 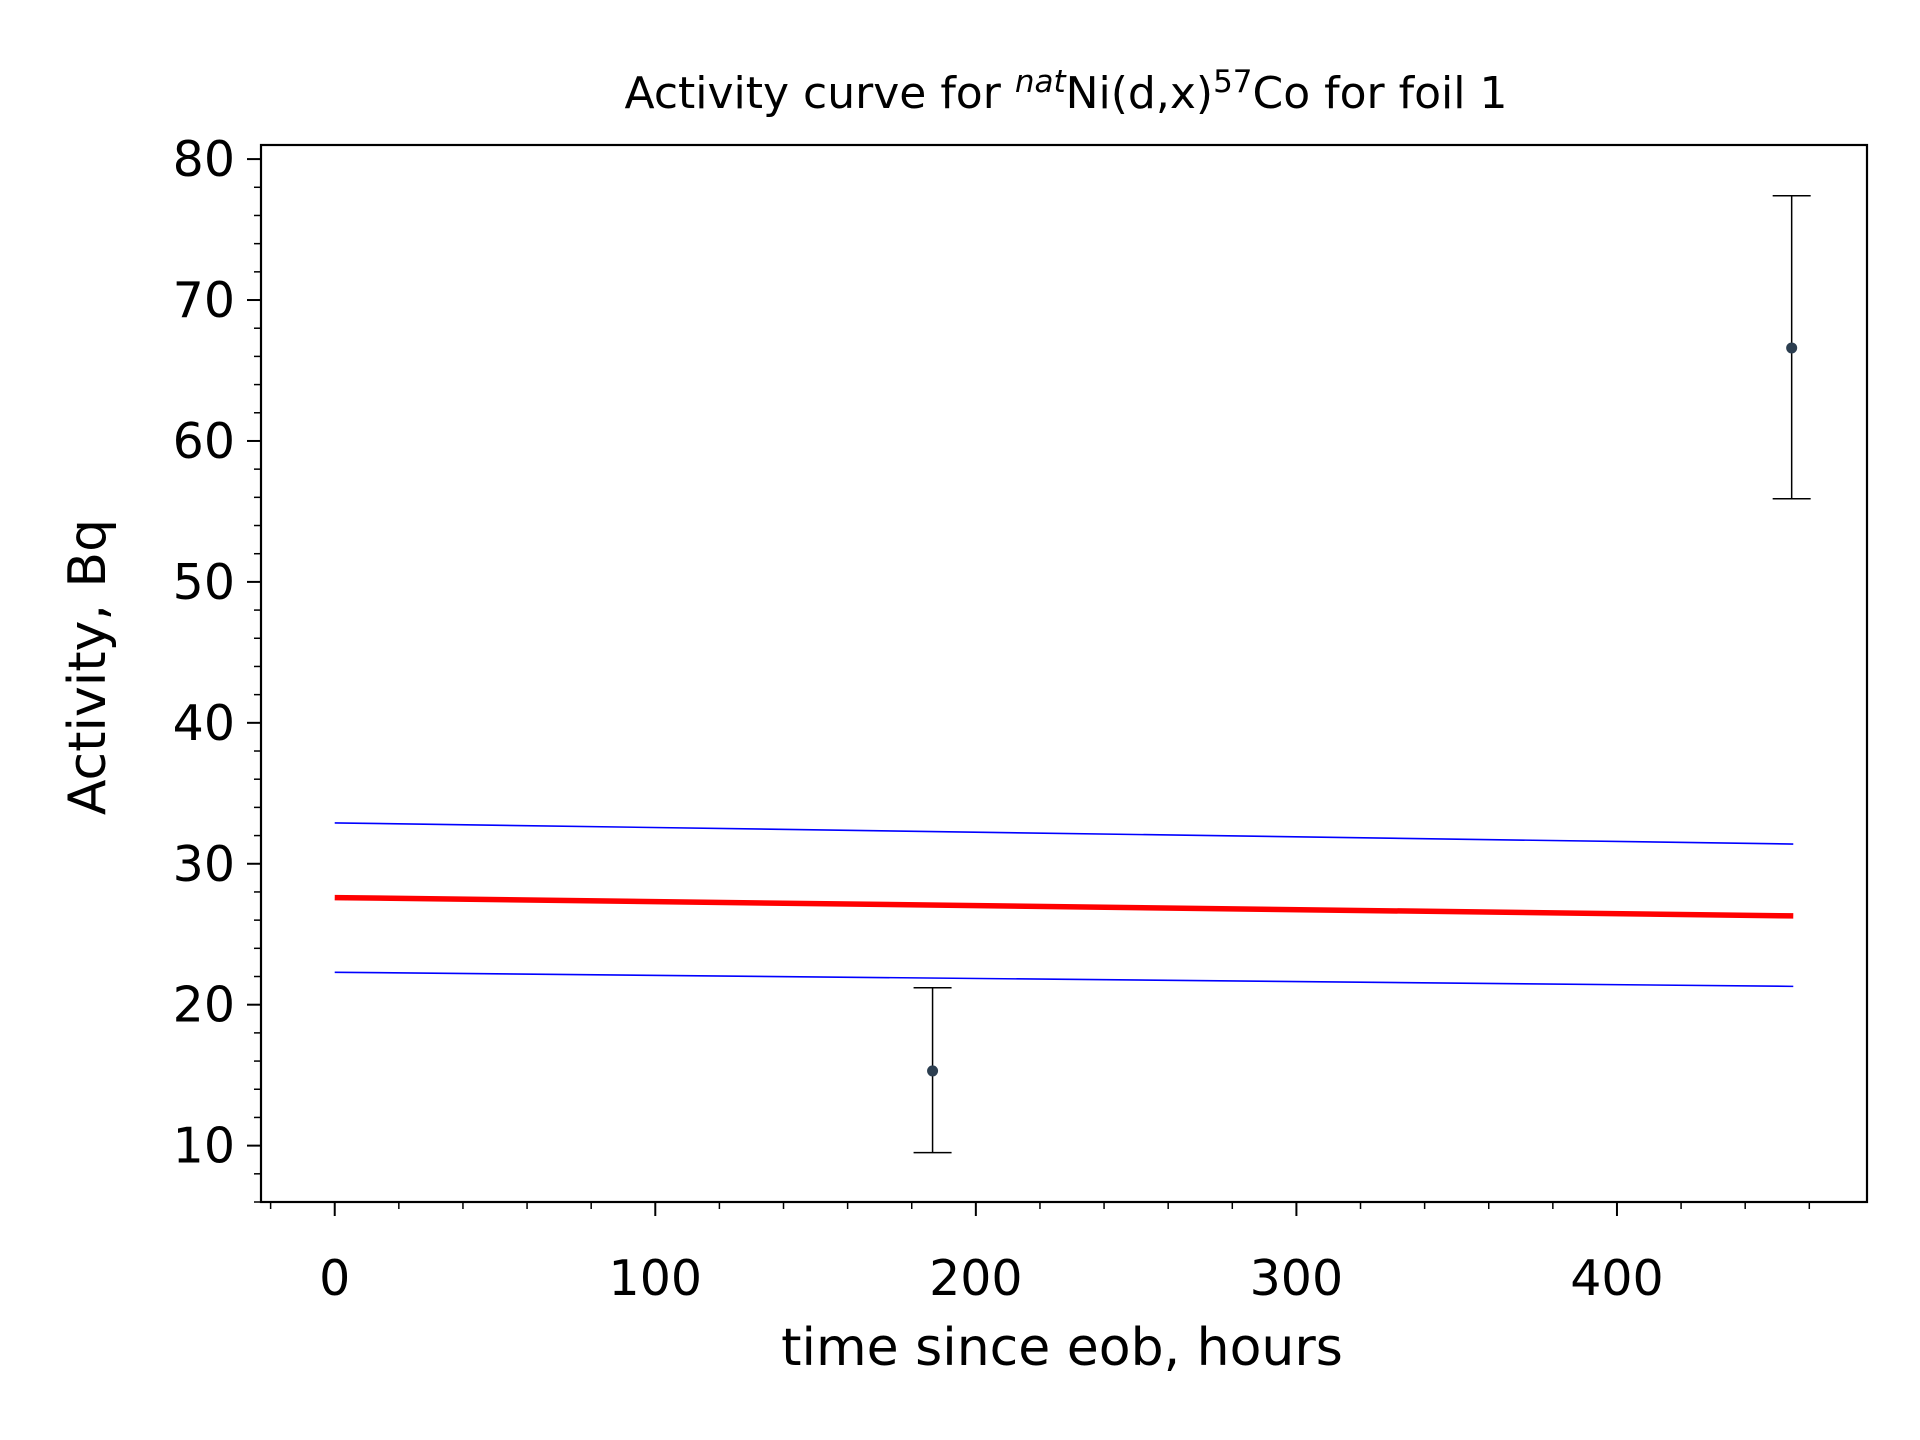 What do you see at coordinates (204, 300) in the screenshot?
I see `y-tick-label: 70` at bounding box center [204, 300].